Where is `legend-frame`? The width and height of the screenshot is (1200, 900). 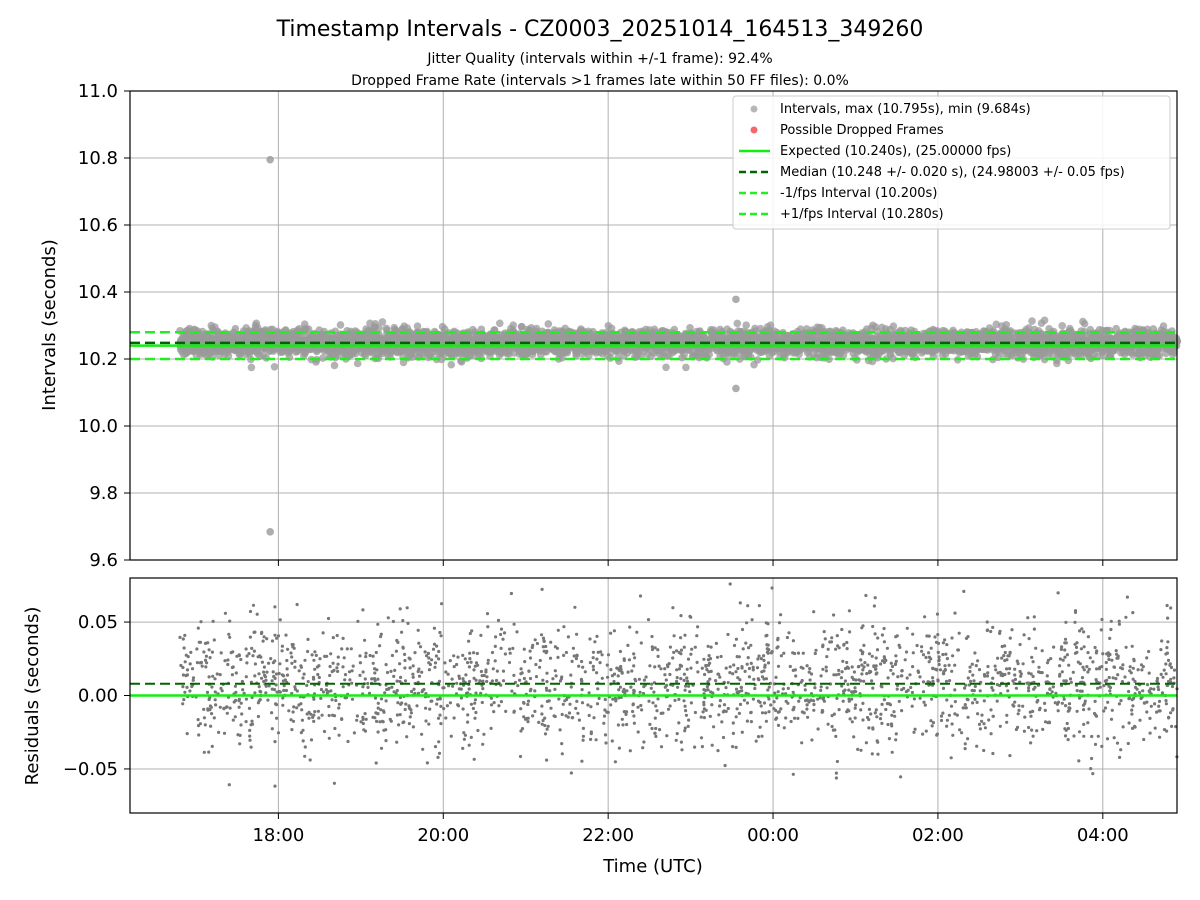
legend-frame is located at coordinates (951, 162).